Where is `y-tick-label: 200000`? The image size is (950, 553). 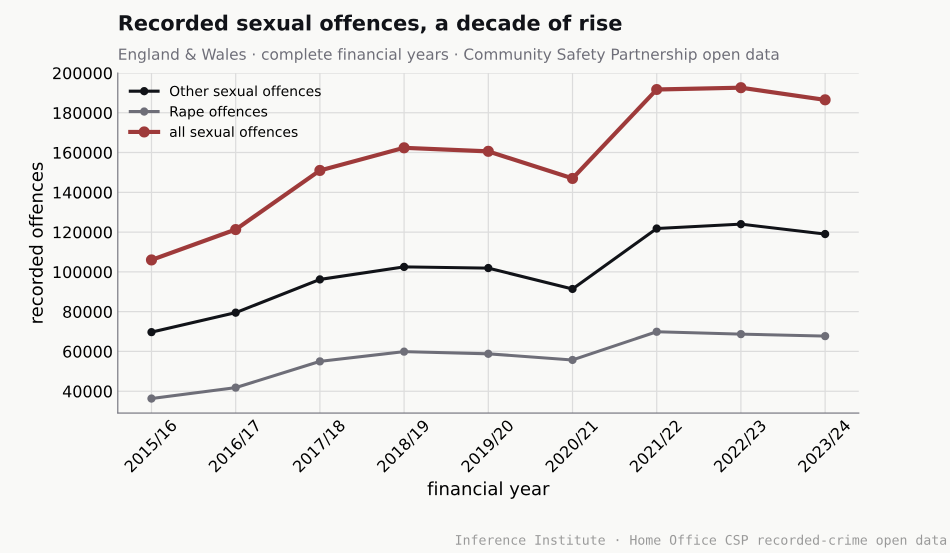 y-tick-label: 200000 is located at coordinates (82, 73).